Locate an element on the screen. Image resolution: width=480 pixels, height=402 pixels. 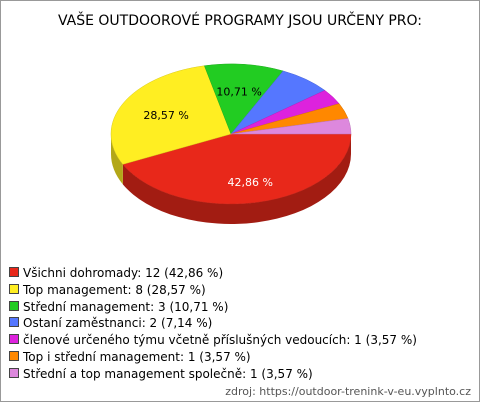
legend-item: Top management: 8 (28,57 %) is located at coordinates (213, 290).